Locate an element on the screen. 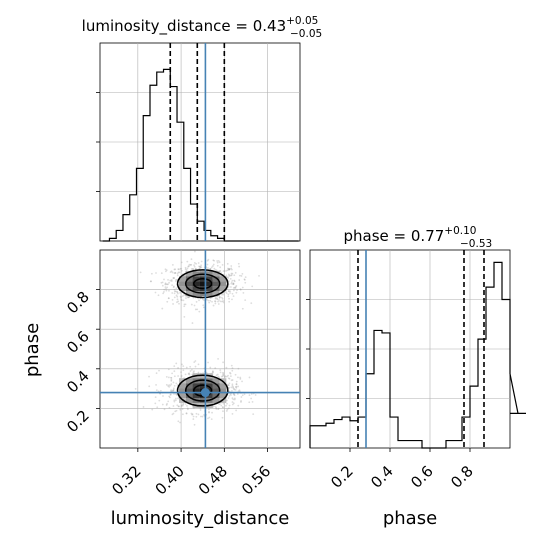 The width and height of the screenshot is (550, 550). y-tick-label: 0.6 is located at coordinates (78, 342).